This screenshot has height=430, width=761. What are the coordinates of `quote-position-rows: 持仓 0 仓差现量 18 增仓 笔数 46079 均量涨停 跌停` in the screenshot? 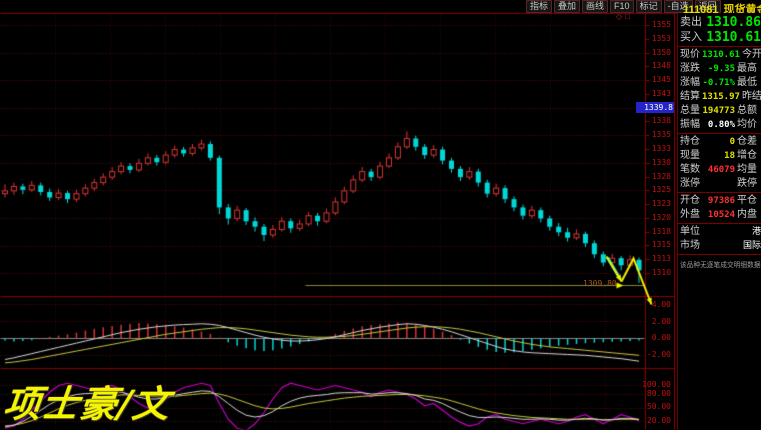 It's located at (719, 163).